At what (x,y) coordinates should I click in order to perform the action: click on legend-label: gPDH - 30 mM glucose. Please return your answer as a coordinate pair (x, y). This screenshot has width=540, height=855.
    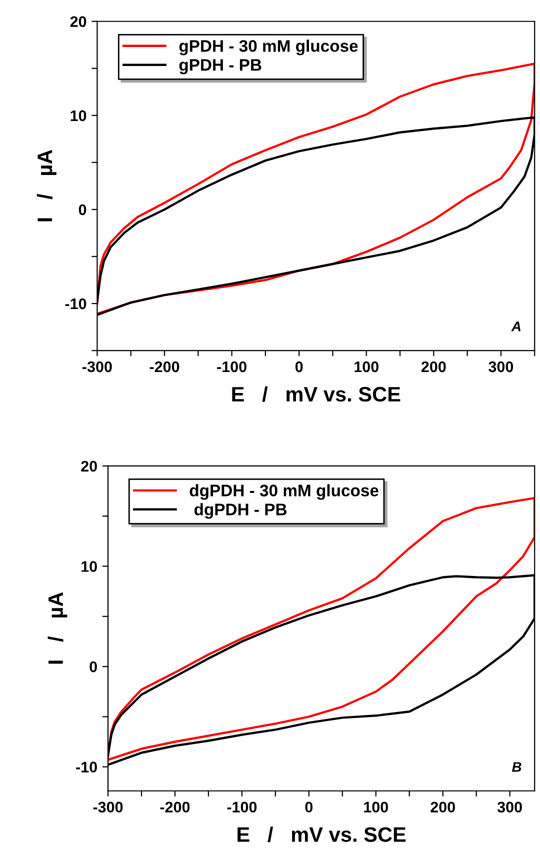
    Looking at the image, I should click on (268, 48).